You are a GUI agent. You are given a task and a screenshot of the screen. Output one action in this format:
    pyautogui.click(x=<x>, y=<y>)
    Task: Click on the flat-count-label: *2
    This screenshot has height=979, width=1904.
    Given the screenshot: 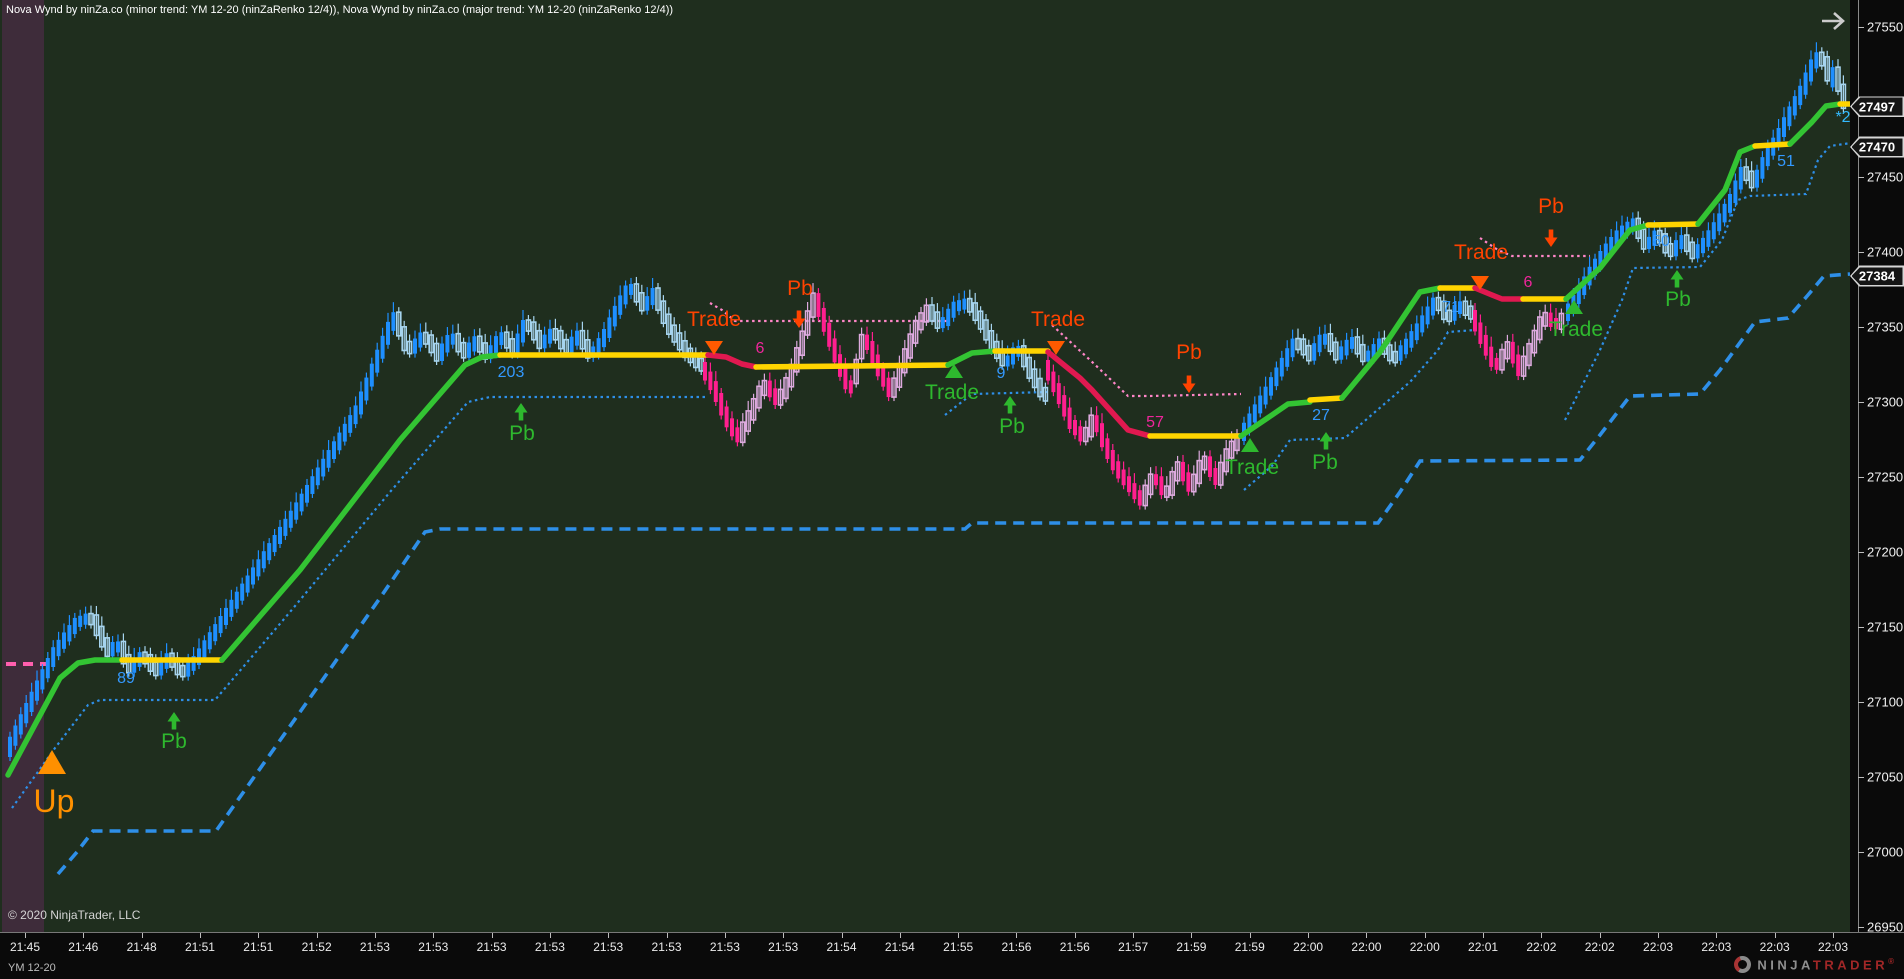 What is the action you would take?
    pyautogui.click(x=1842, y=117)
    